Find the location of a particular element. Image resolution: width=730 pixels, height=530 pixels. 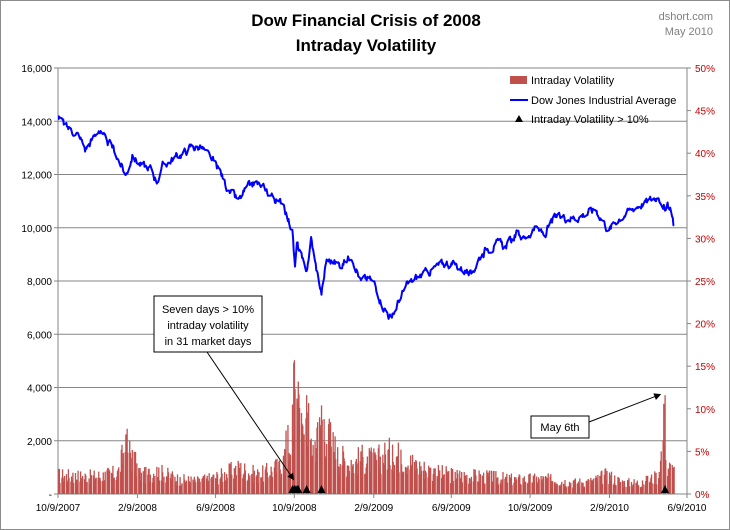

credit-date: May 2010 is located at coordinates (689, 32).